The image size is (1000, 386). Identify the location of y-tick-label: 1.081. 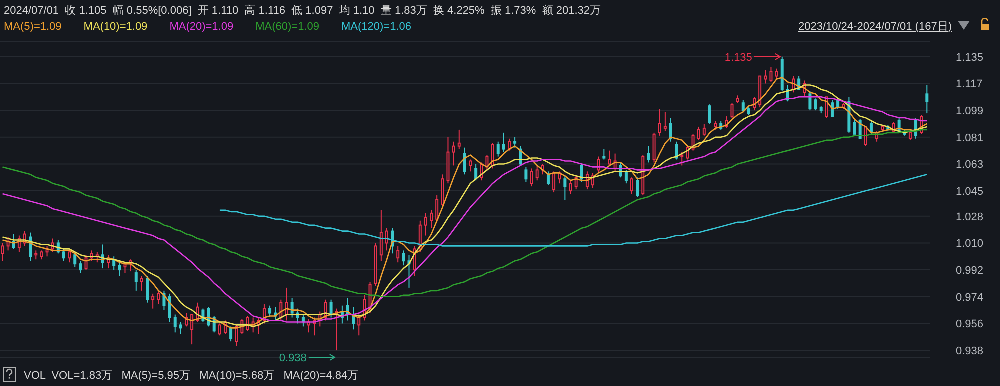
(970, 138).